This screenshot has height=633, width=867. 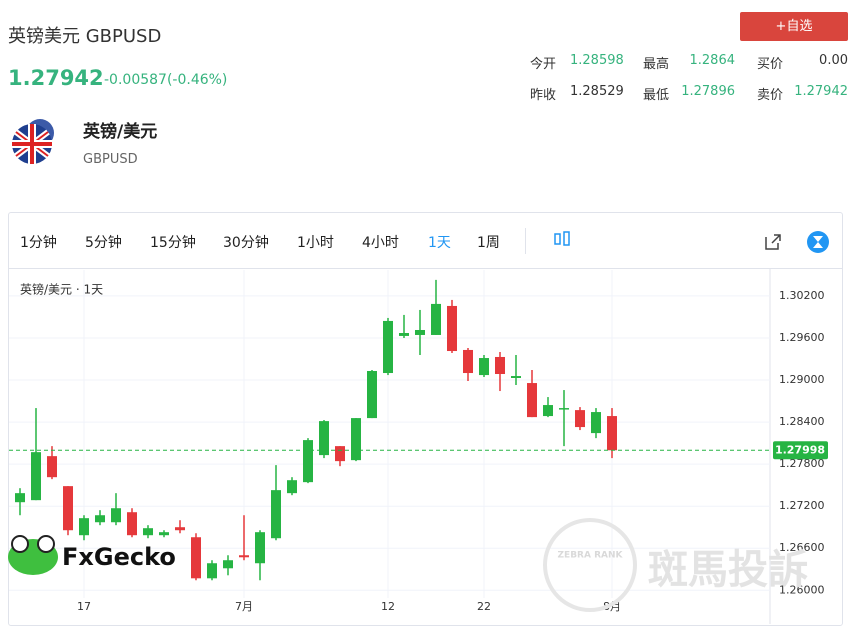 I want to click on page-title: 英镑美元 GBPUSD, so click(x=85, y=36).